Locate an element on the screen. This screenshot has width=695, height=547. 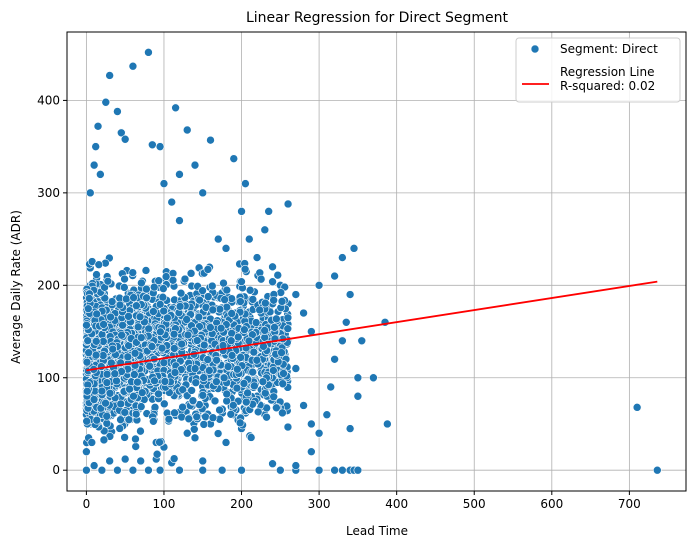
y-axis: 0 100 200 300 400 is located at coordinates (52, 285).